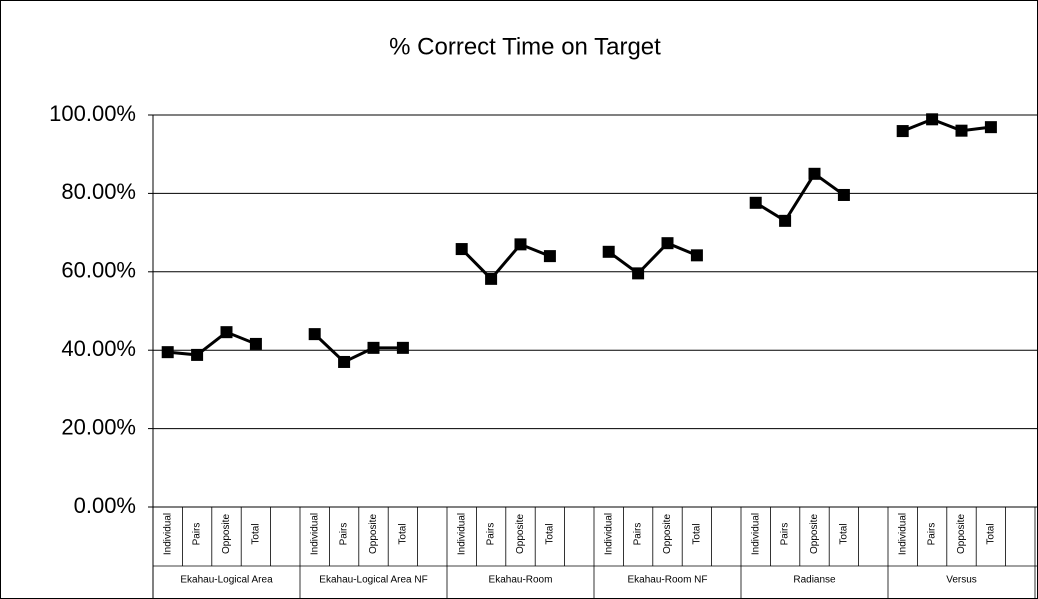 The image size is (1038, 599). I want to click on y-tick-label: 60.00%, so click(98, 270).